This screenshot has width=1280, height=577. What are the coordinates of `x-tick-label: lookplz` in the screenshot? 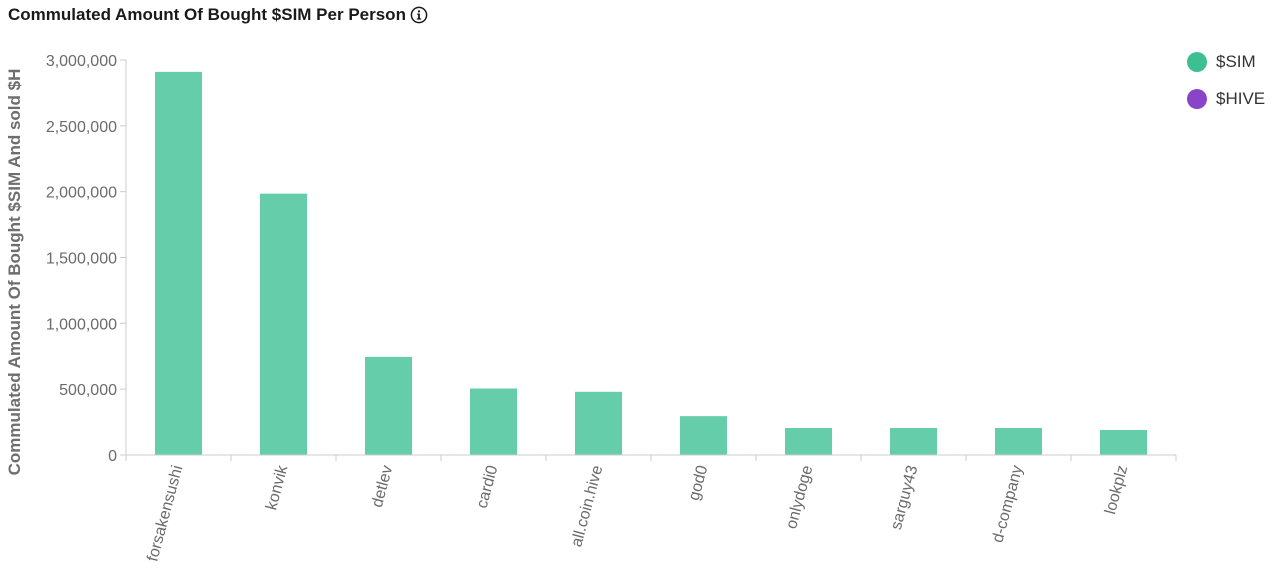 It's located at (1116, 490).